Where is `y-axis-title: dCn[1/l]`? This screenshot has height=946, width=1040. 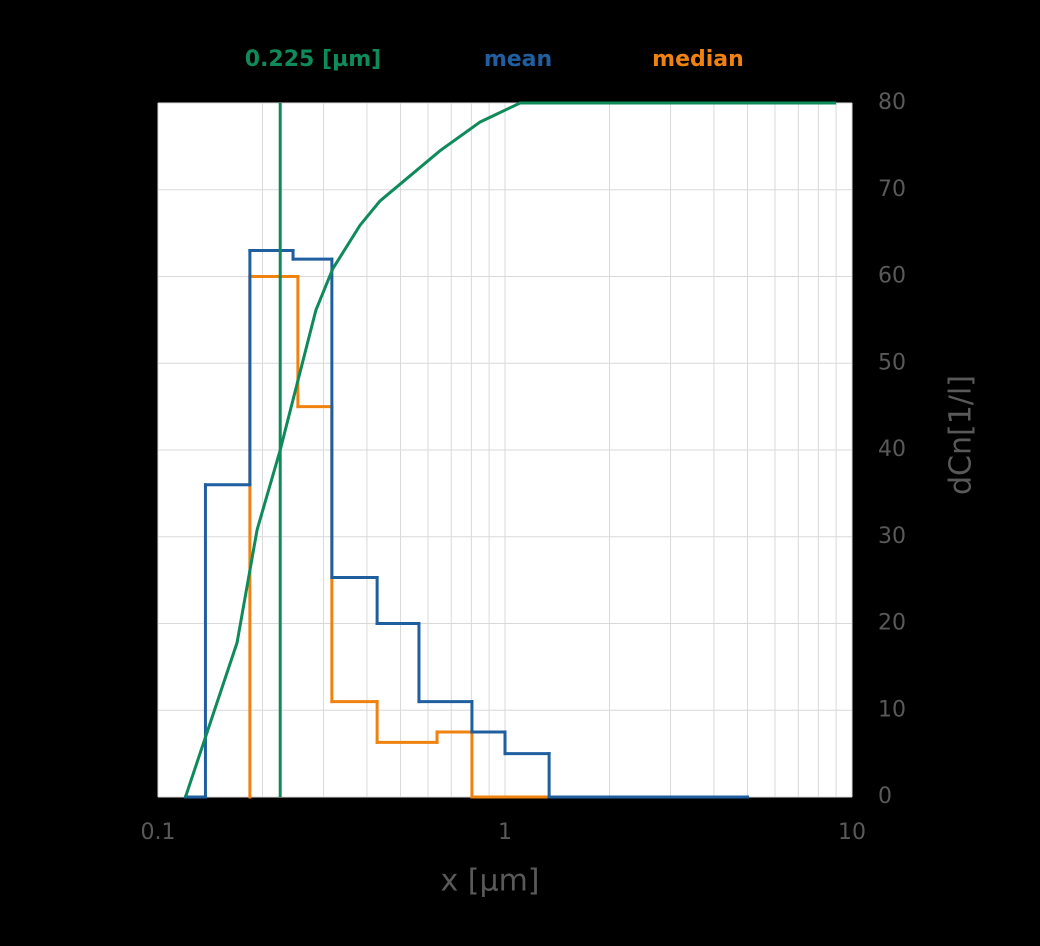 y-axis-title: dCn[1/l] is located at coordinates (961, 435).